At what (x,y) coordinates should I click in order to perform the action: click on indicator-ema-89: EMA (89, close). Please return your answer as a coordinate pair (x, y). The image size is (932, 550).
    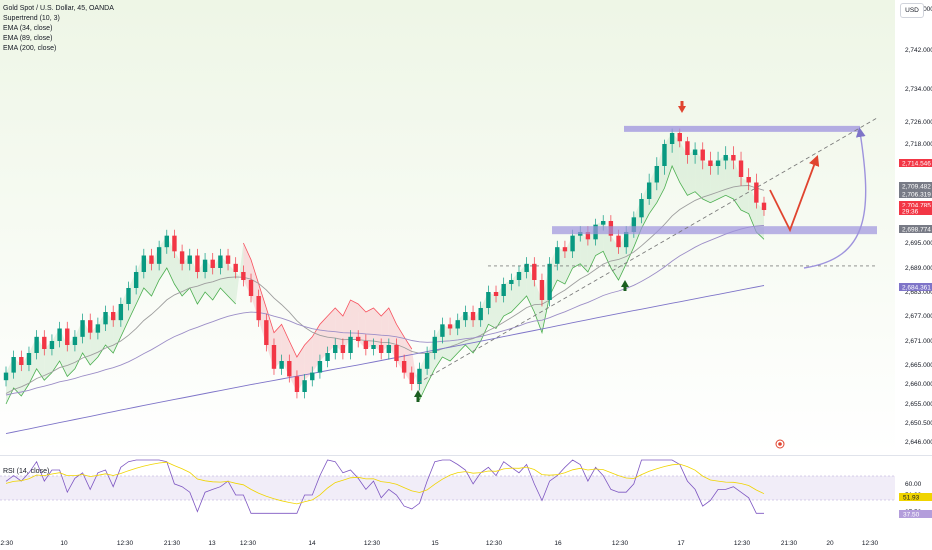
    Looking at the image, I should click on (28, 38).